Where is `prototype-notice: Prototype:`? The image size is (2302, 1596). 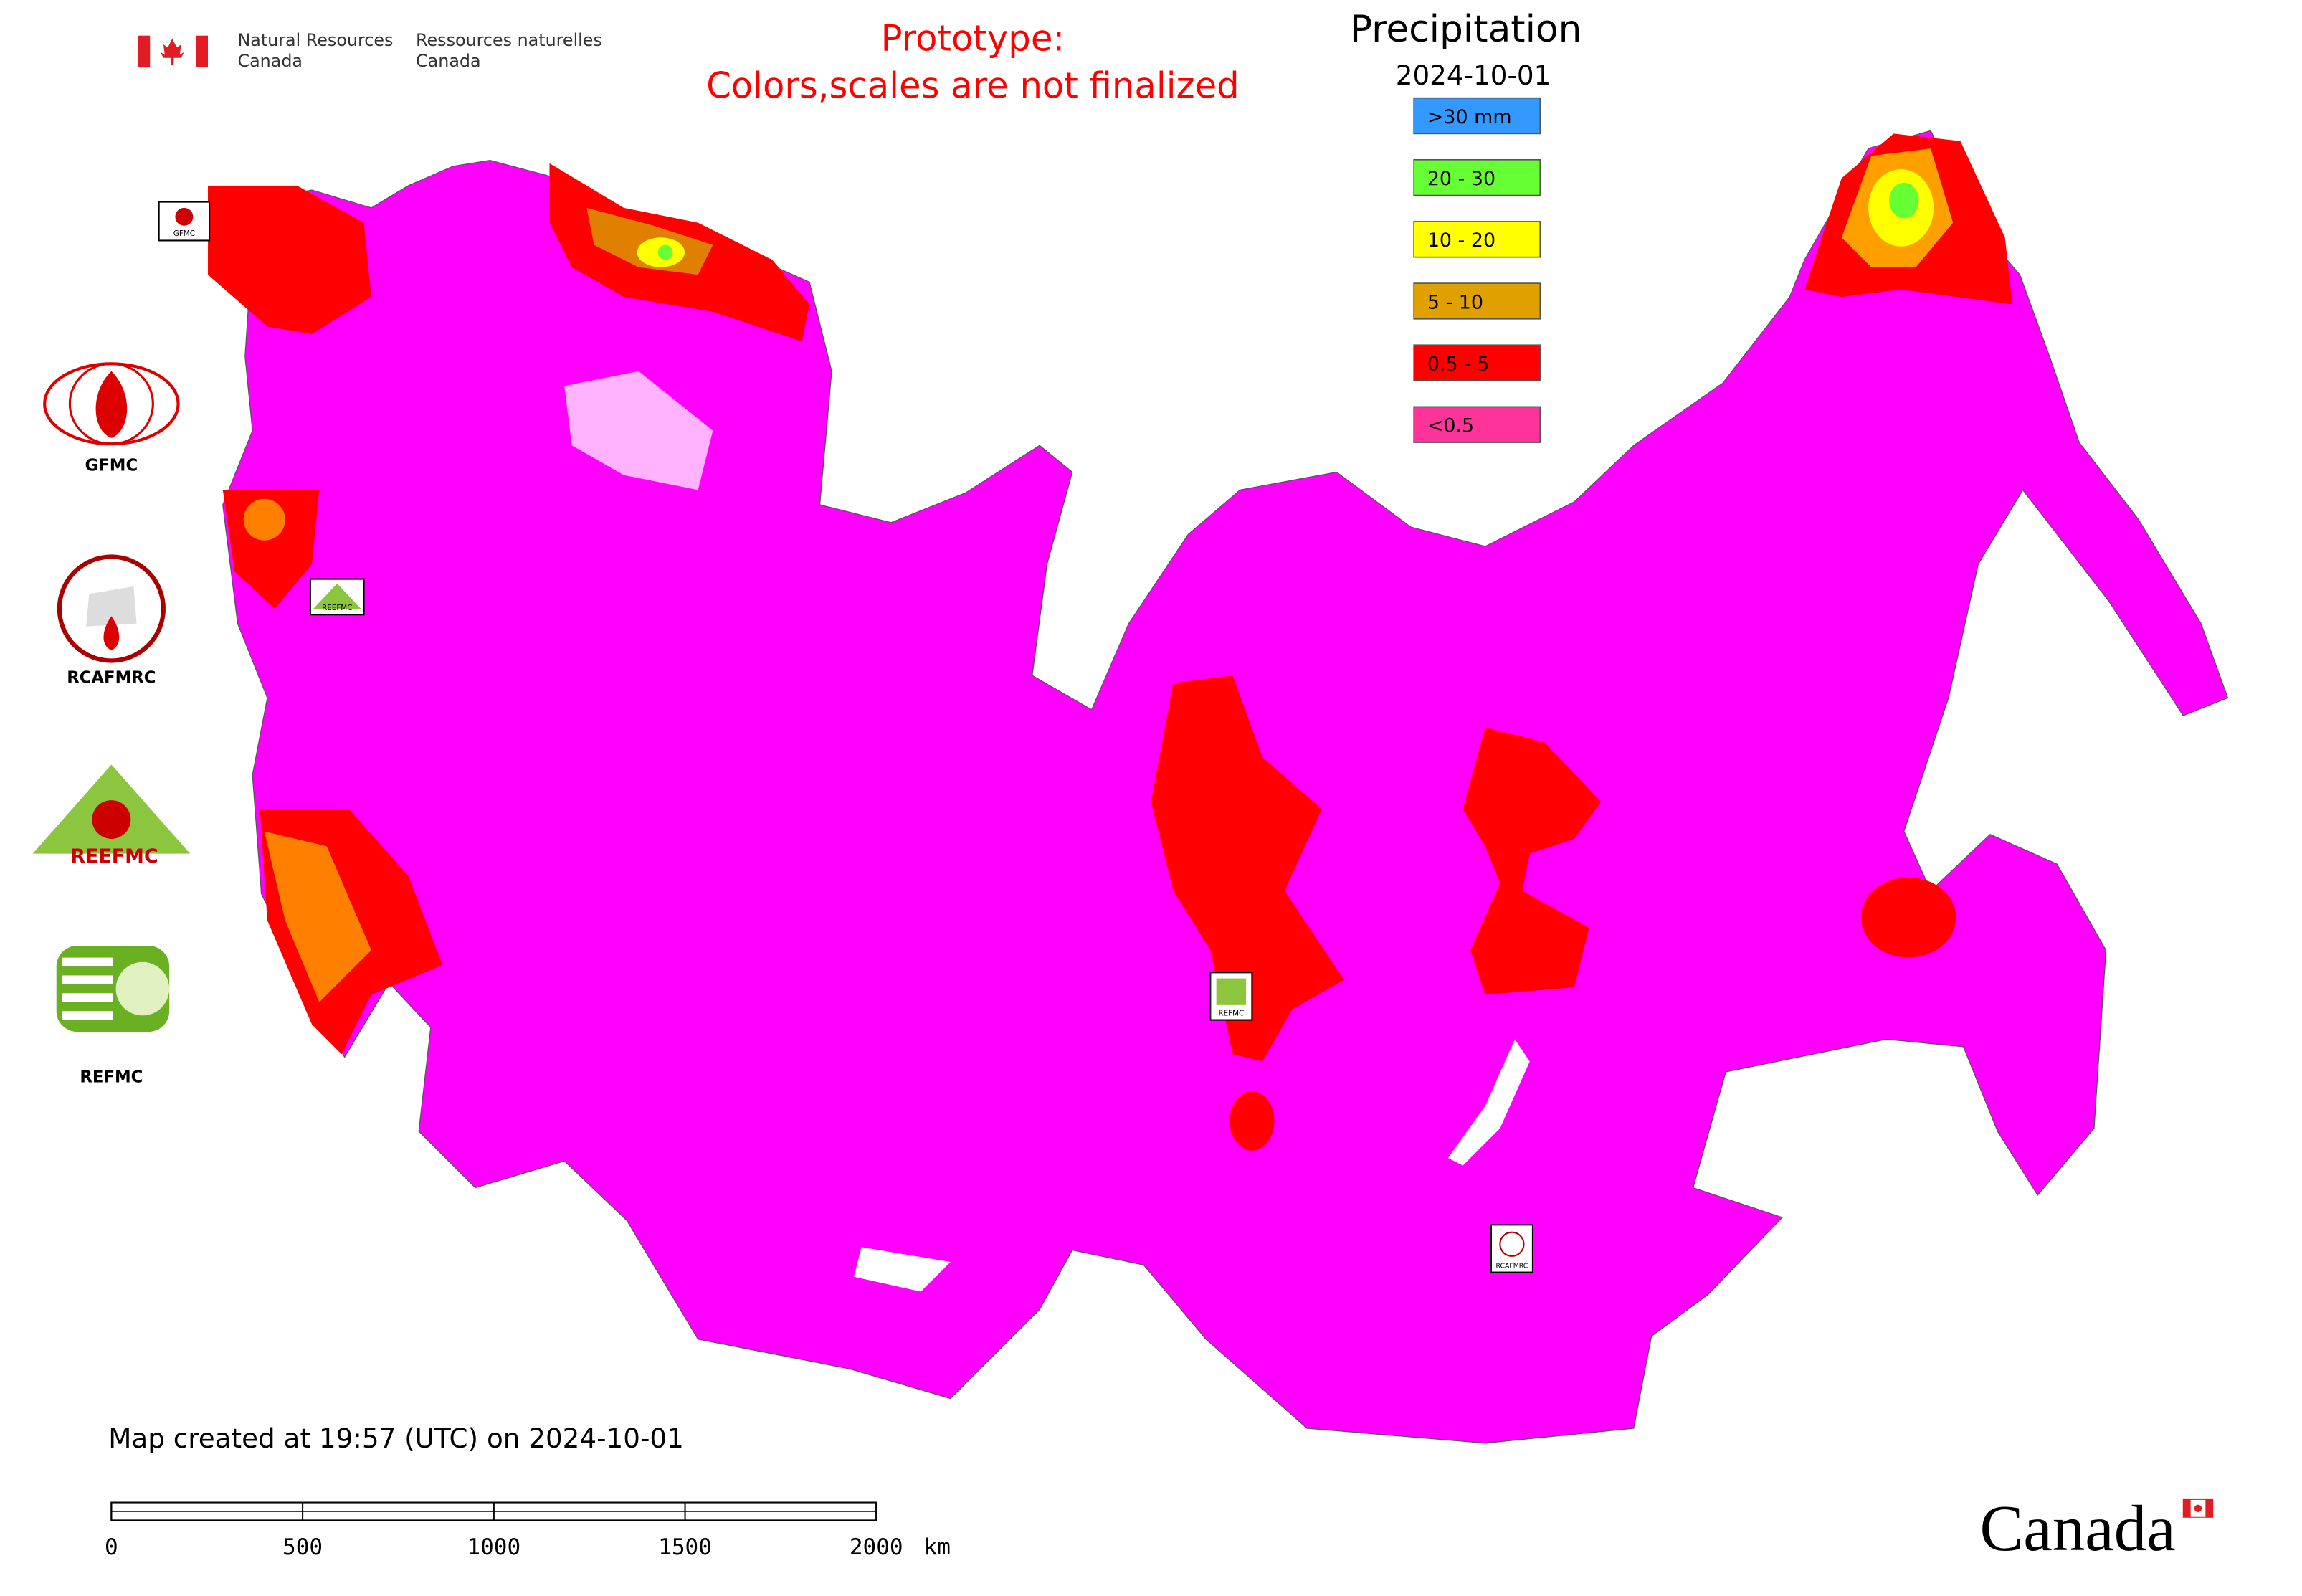 prototype-notice: Prototype: is located at coordinates (973, 38).